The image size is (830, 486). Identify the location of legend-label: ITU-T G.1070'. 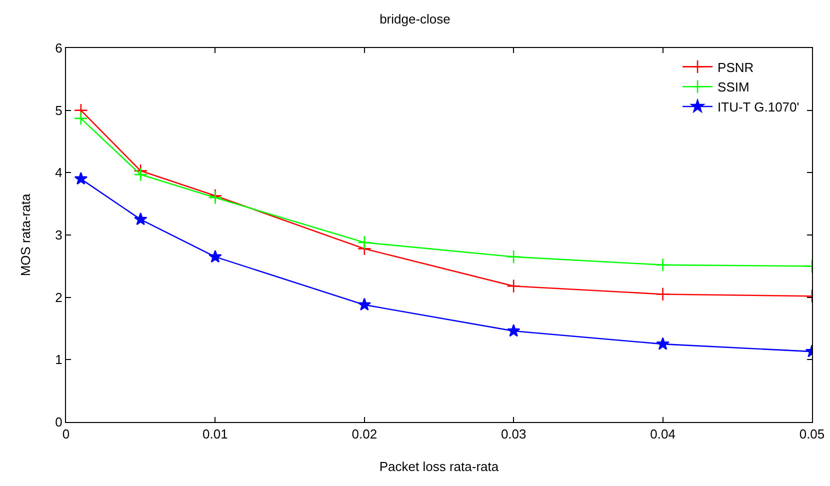
(759, 107).